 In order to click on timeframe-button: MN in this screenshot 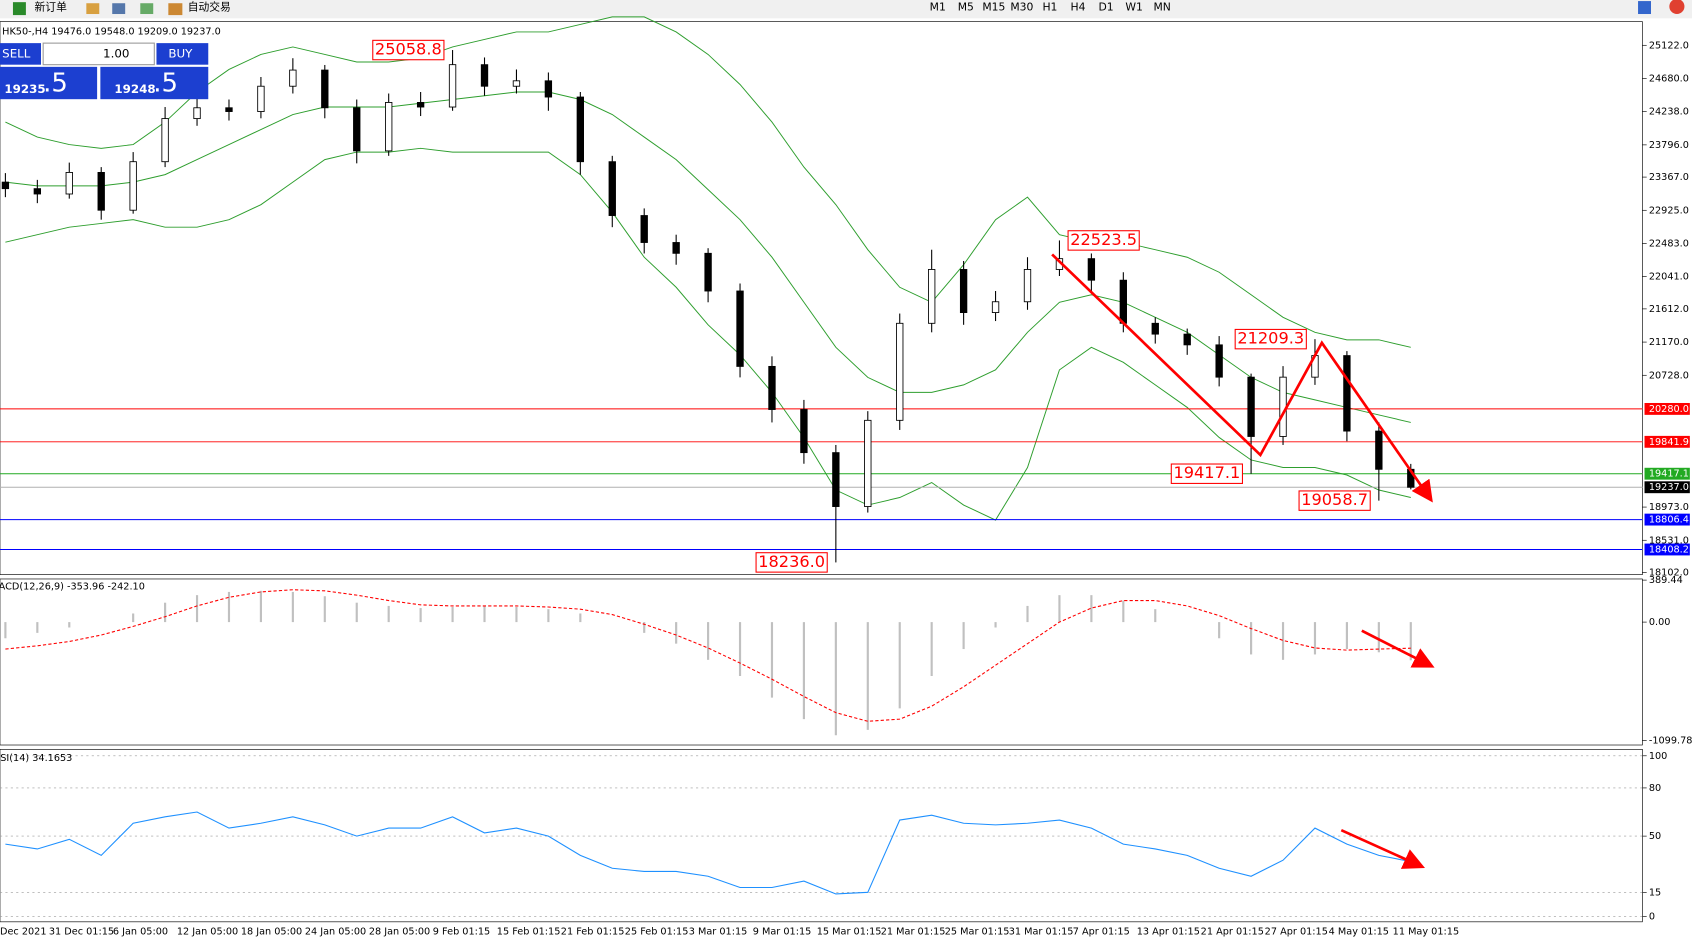, I will do `click(1161, 7)`.